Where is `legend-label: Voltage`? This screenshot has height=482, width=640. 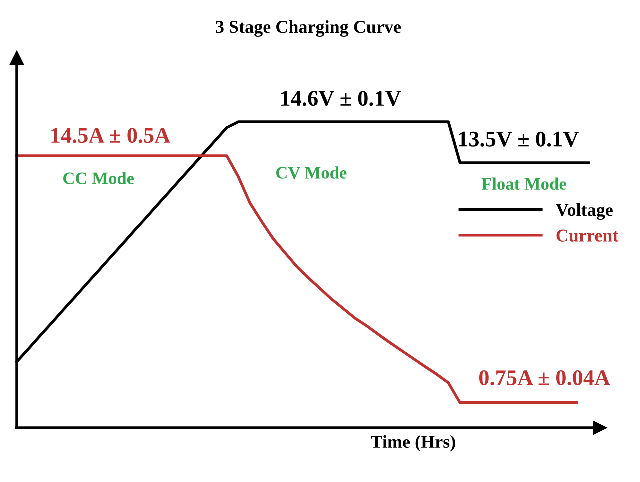
legend-label: Voltage is located at coordinates (584, 212).